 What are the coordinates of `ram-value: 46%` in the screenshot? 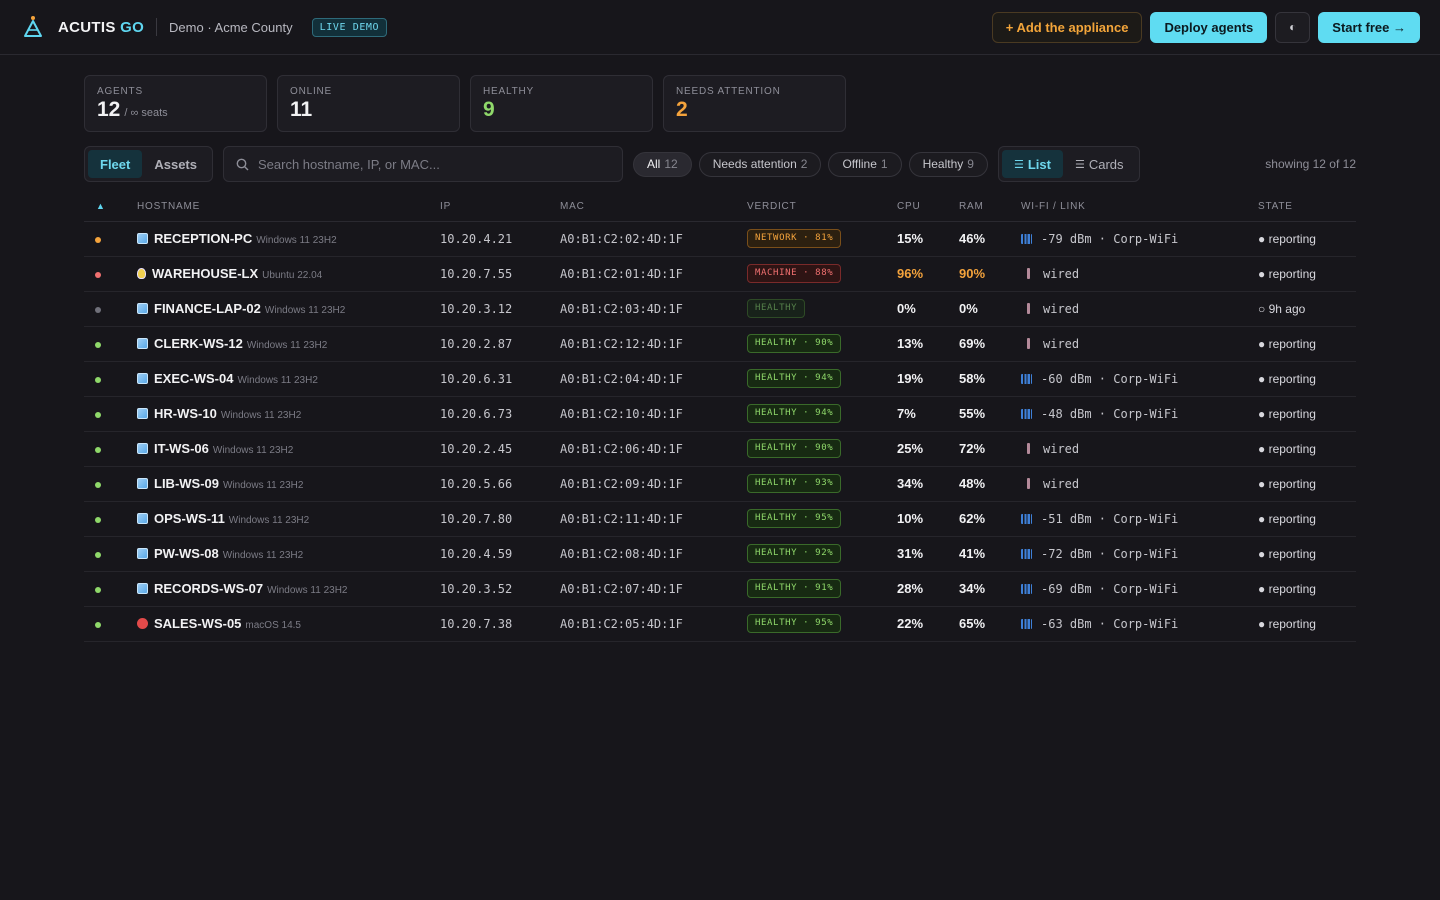 It's located at (972, 238).